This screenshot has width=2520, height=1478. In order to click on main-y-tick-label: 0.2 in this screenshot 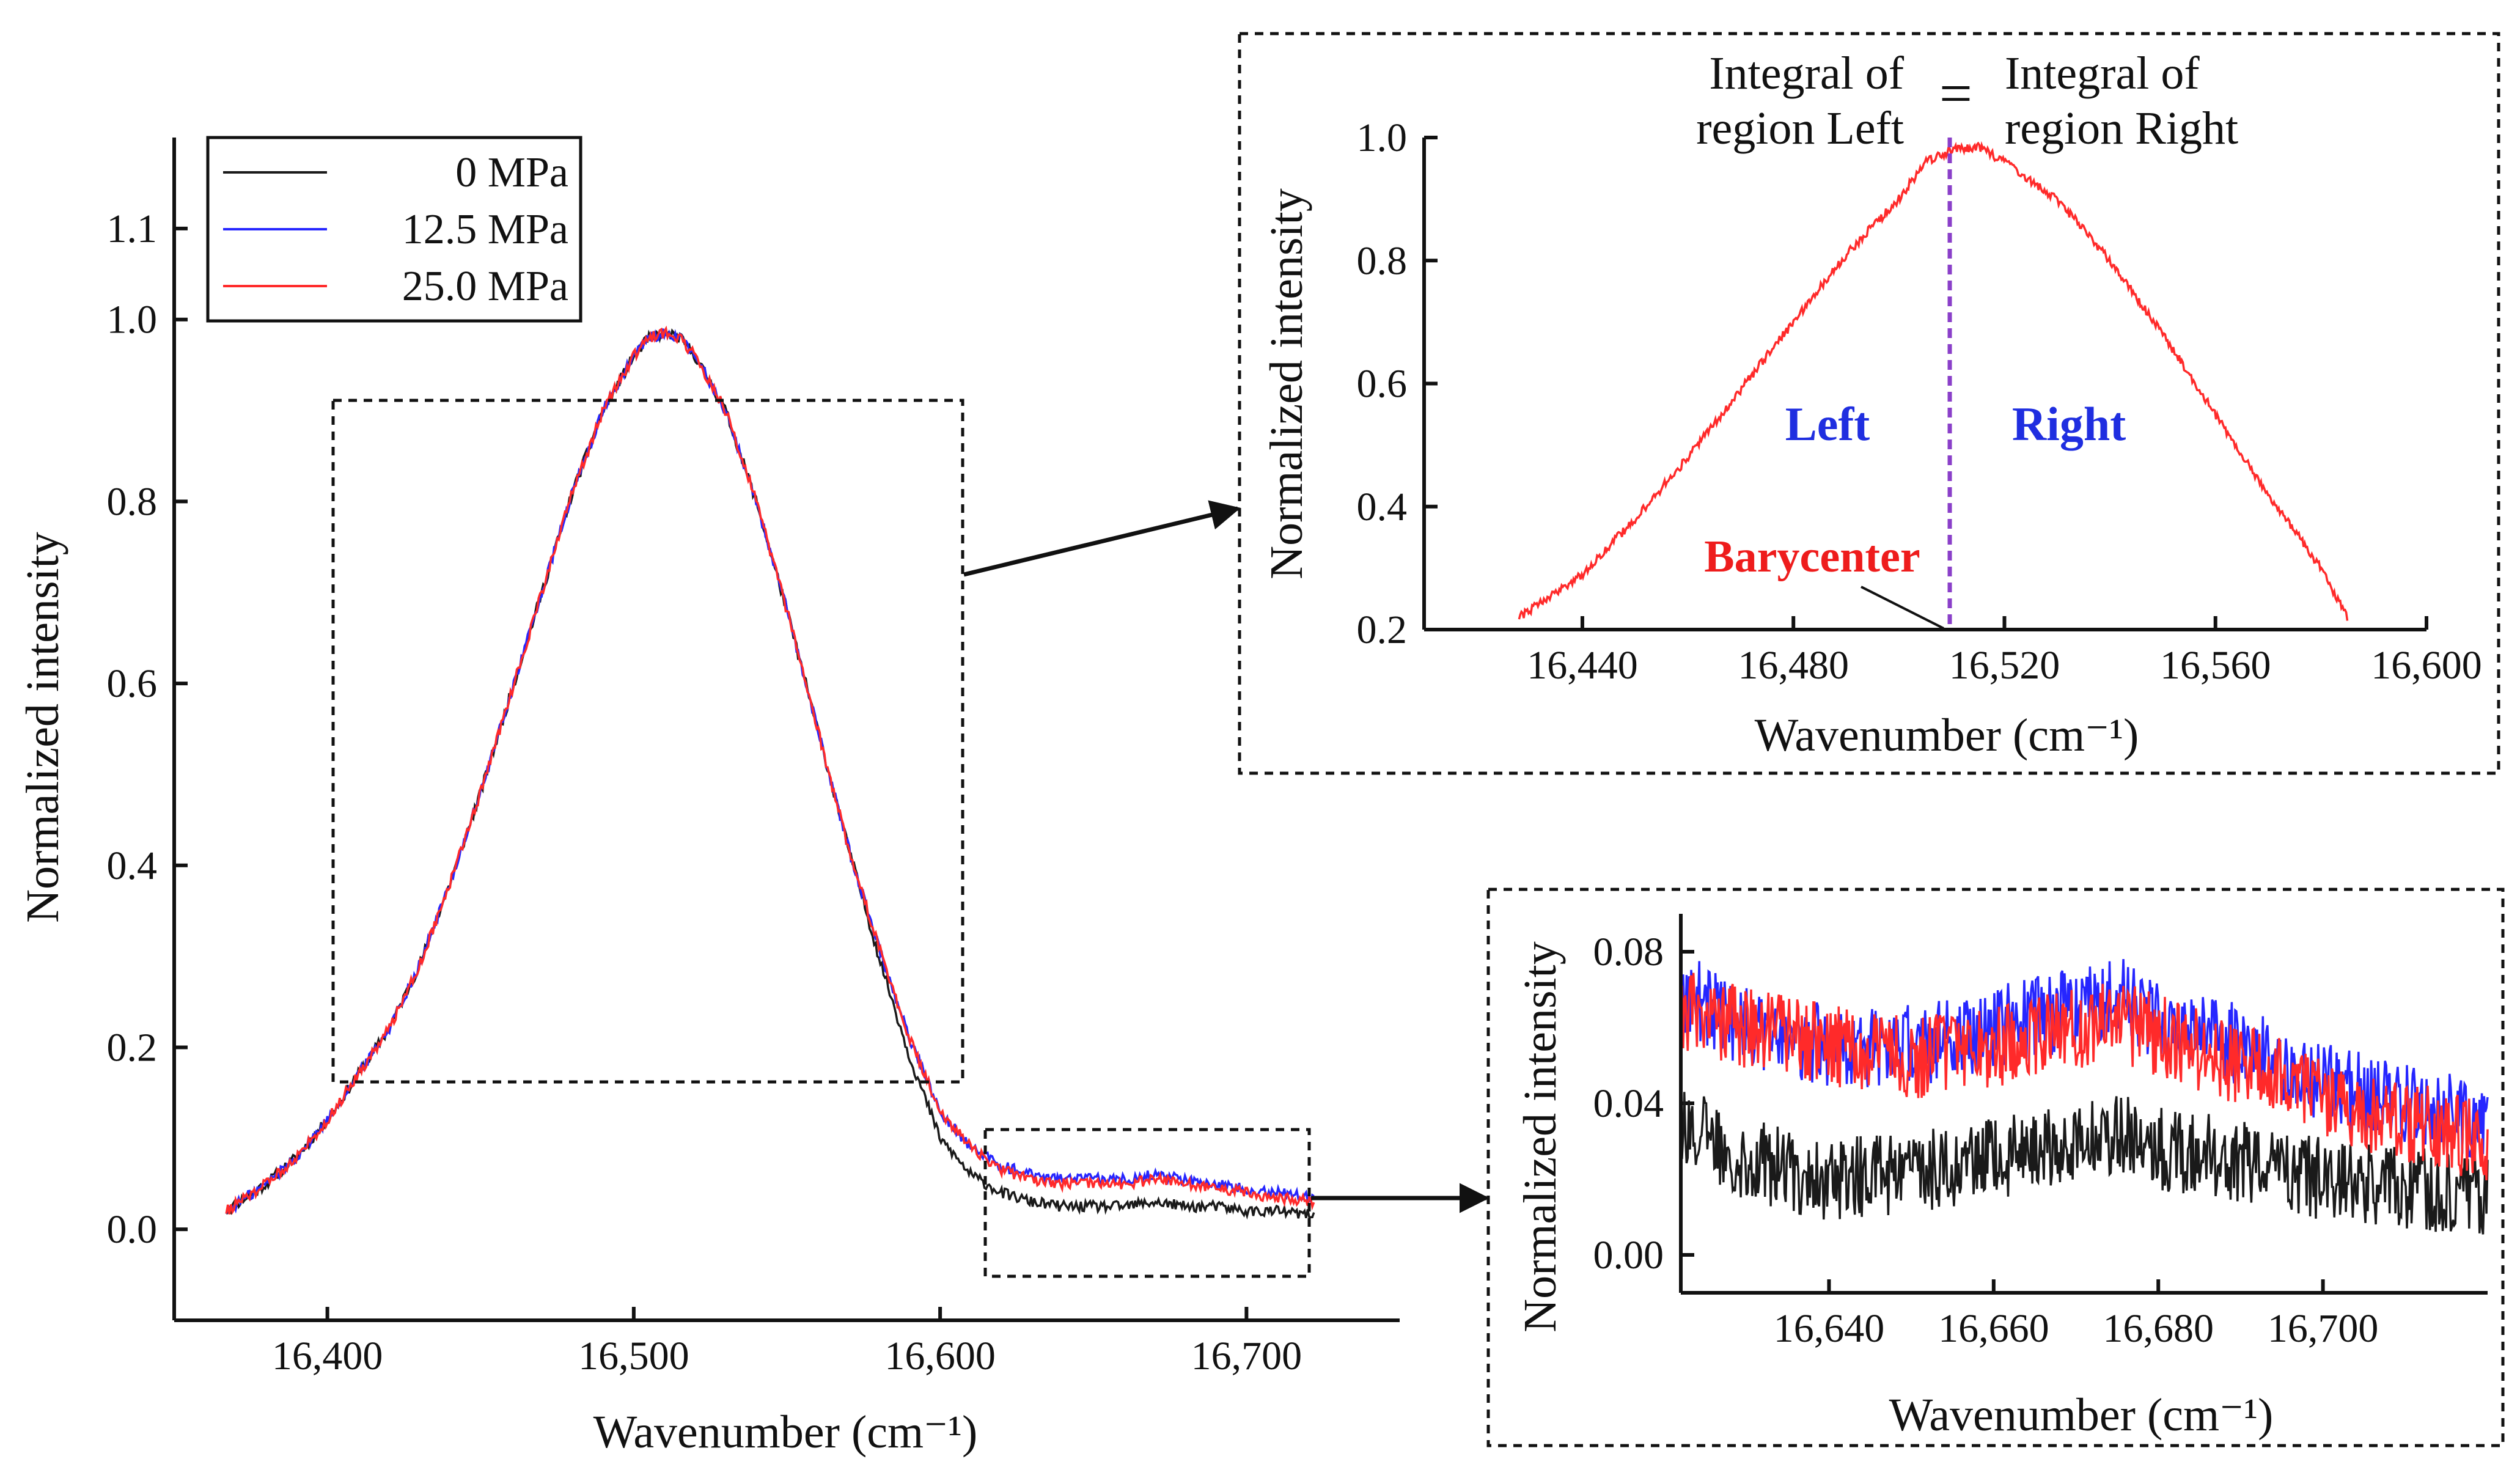, I will do `click(132, 1047)`.